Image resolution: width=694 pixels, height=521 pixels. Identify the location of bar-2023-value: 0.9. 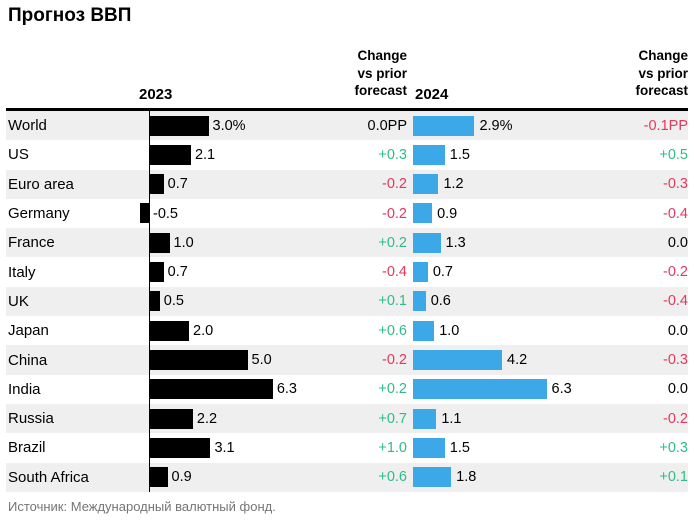
(181, 477).